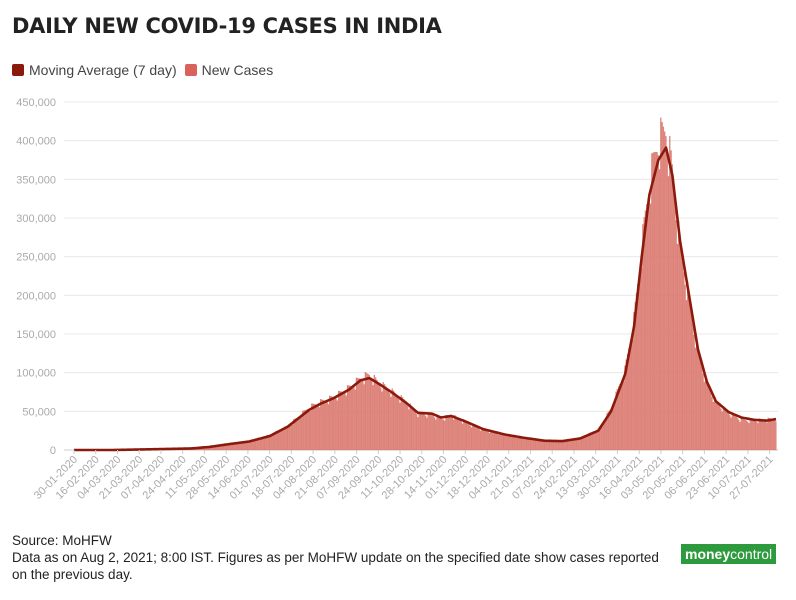  Describe the element at coordinates (36, 258) in the screenshot. I see `y-tick-label: 250,000` at that location.